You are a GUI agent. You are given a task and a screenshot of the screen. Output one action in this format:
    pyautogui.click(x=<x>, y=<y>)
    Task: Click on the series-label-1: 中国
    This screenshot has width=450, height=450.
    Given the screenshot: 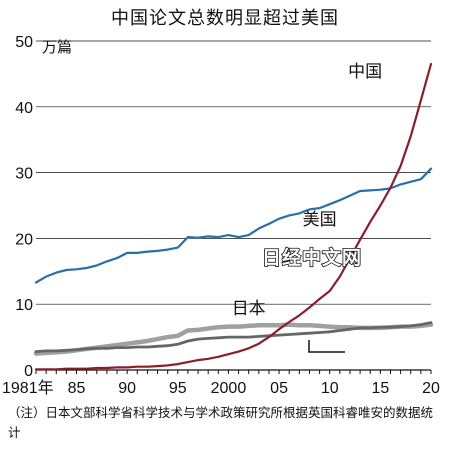 What is the action you would take?
    pyautogui.click(x=365, y=72)
    